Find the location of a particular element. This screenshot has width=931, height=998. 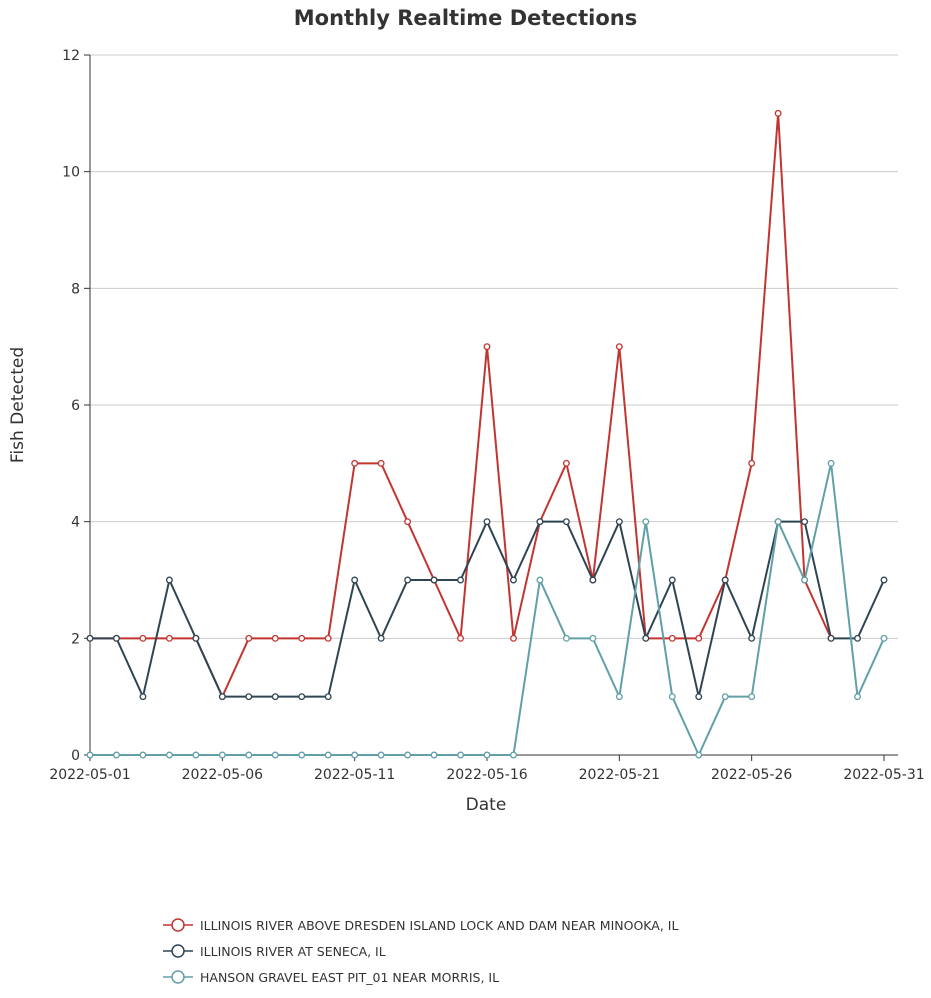

y-tick-label: 0 is located at coordinates (75, 756).